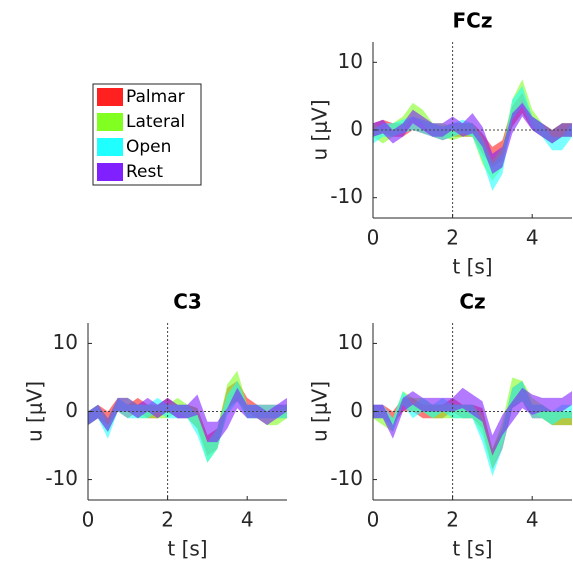 Image resolution: width=573 pixels, height=562 pixels. What do you see at coordinates (147, 134) in the screenshot?
I see `legend: Palmar Lateral Open Rest` at bounding box center [147, 134].